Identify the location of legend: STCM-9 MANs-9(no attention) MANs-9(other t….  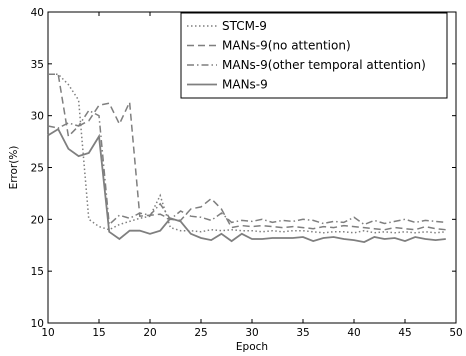
(314, 55).